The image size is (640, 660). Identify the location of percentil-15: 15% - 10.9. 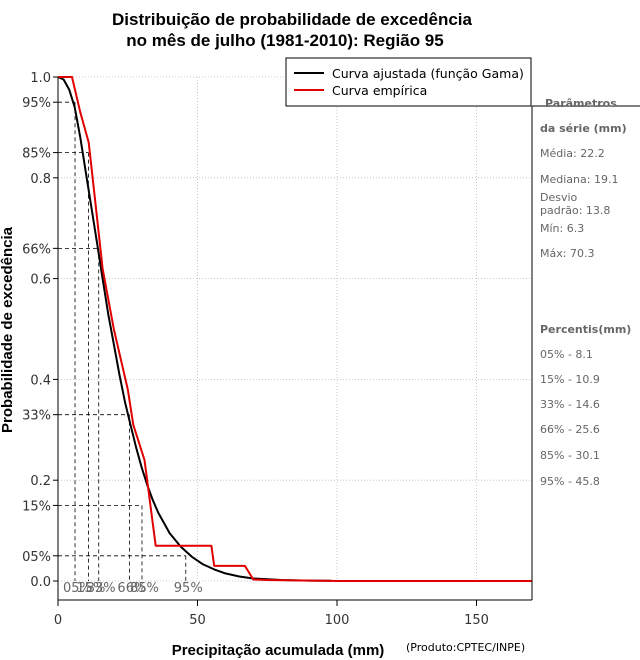
(570, 379).